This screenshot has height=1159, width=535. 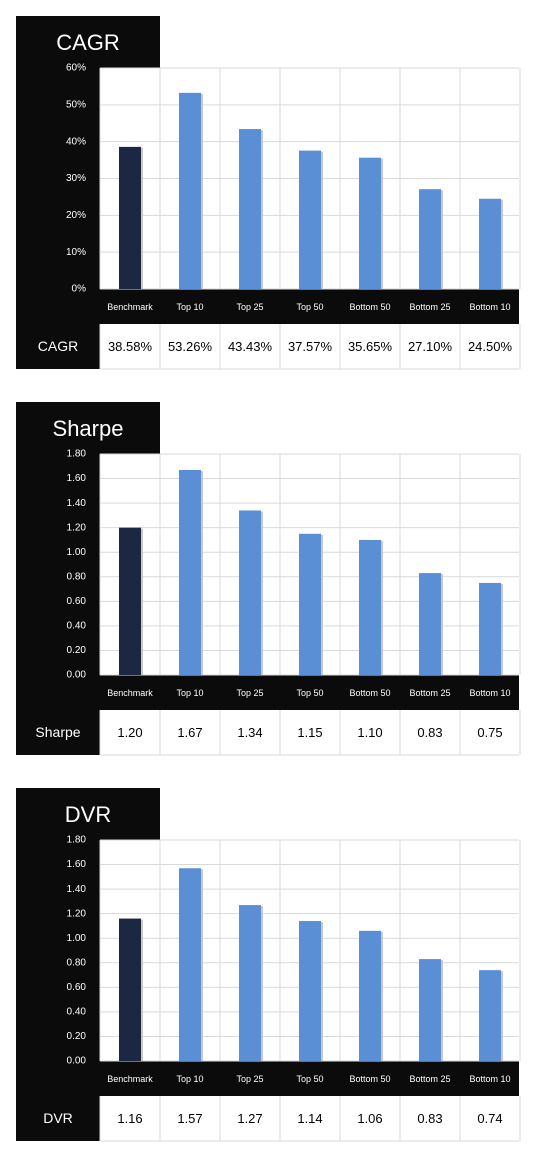 I want to click on table-row-label: Sharpe, so click(x=57, y=732).